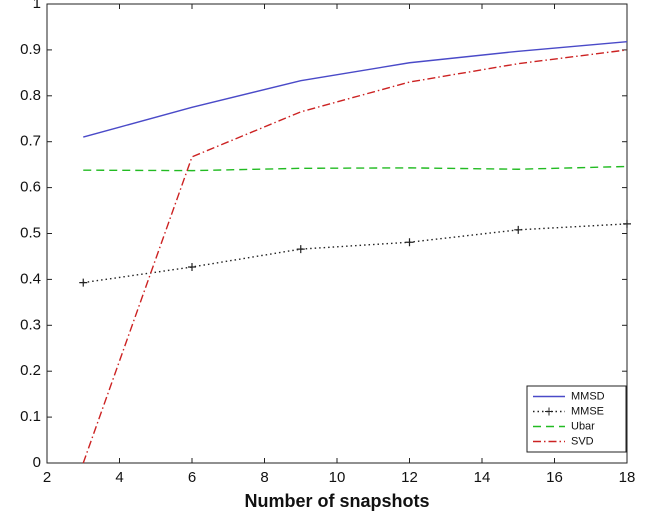 Image resolution: width=663 pixels, height=520 pixels. What do you see at coordinates (37, 6) in the screenshot?
I see `y-tick-label: 1` at bounding box center [37, 6].